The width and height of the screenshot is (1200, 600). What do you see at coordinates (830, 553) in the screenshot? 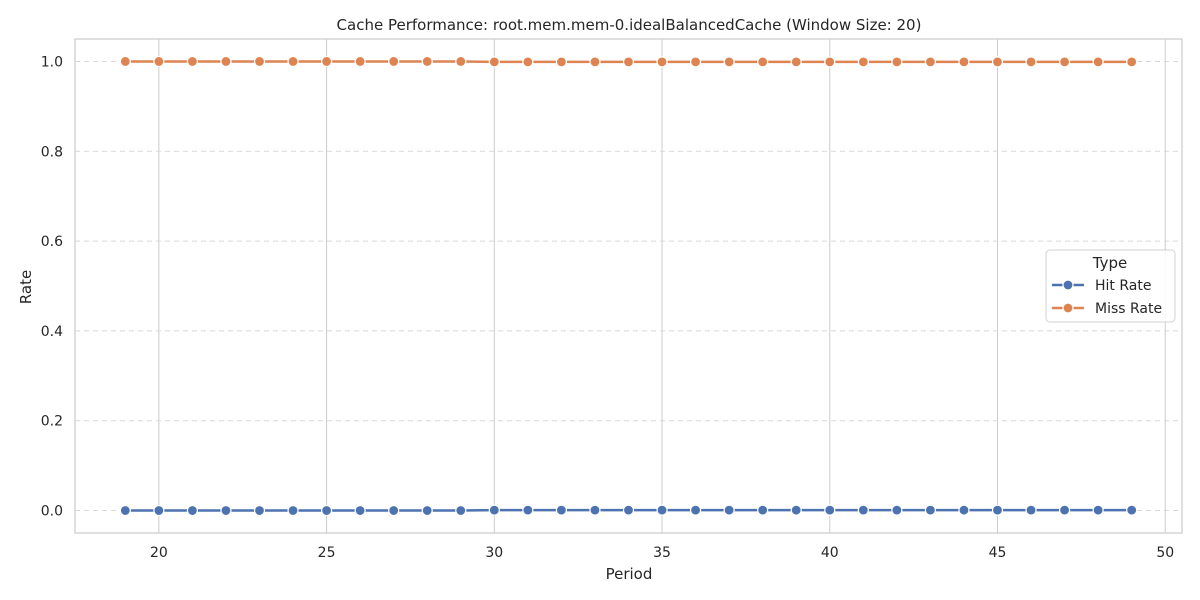
I see `x-tick-label: 40` at bounding box center [830, 553].